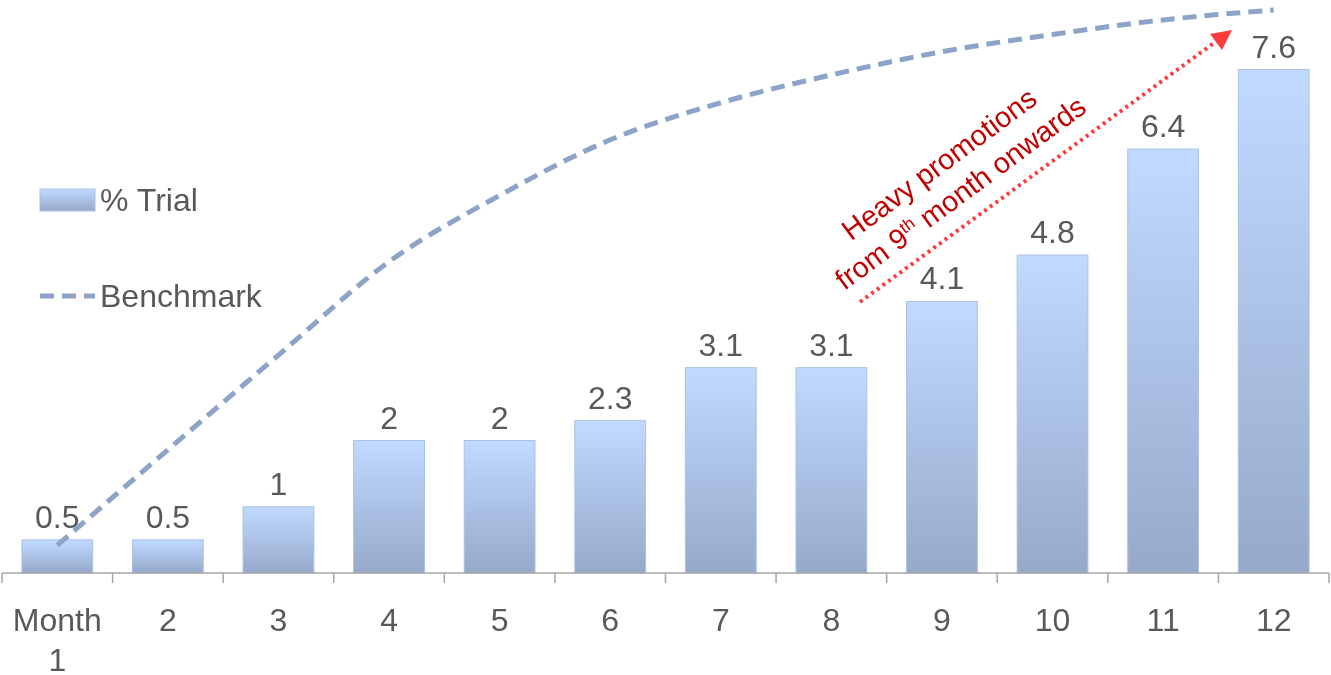 The width and height of the screenshot is (1331, 675). I want to click on x-tick-label: 5, so click(499, 620).